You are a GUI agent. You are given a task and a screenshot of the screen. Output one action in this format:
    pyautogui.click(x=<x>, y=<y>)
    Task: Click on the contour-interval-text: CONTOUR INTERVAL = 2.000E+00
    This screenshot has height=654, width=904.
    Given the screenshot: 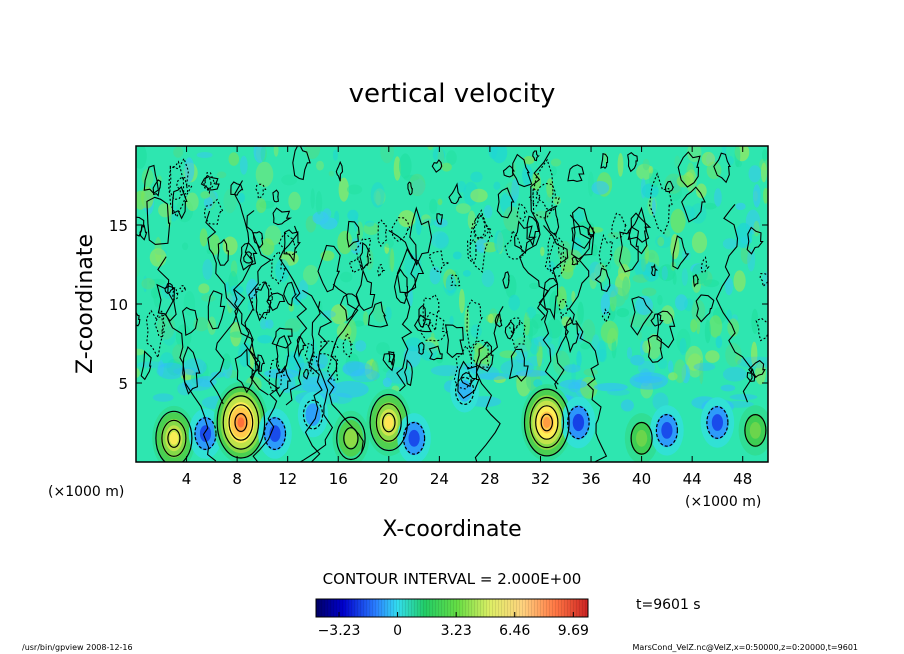 What is the action you would take?
    pyautogui.click(x=452, y=579)
    